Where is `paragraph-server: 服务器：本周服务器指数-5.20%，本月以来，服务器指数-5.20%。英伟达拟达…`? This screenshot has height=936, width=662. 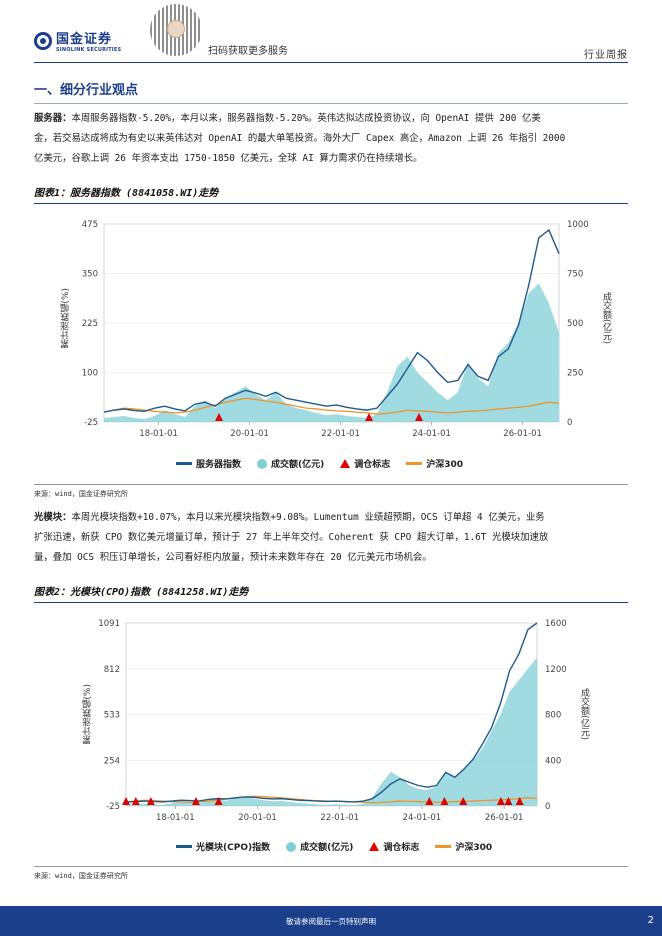 paragraph-server: 服务器：本周服务器指数-5.20%，本月以来，服务器指数-5.20%。英伟达拟达… is located at coordinates (331, 139).